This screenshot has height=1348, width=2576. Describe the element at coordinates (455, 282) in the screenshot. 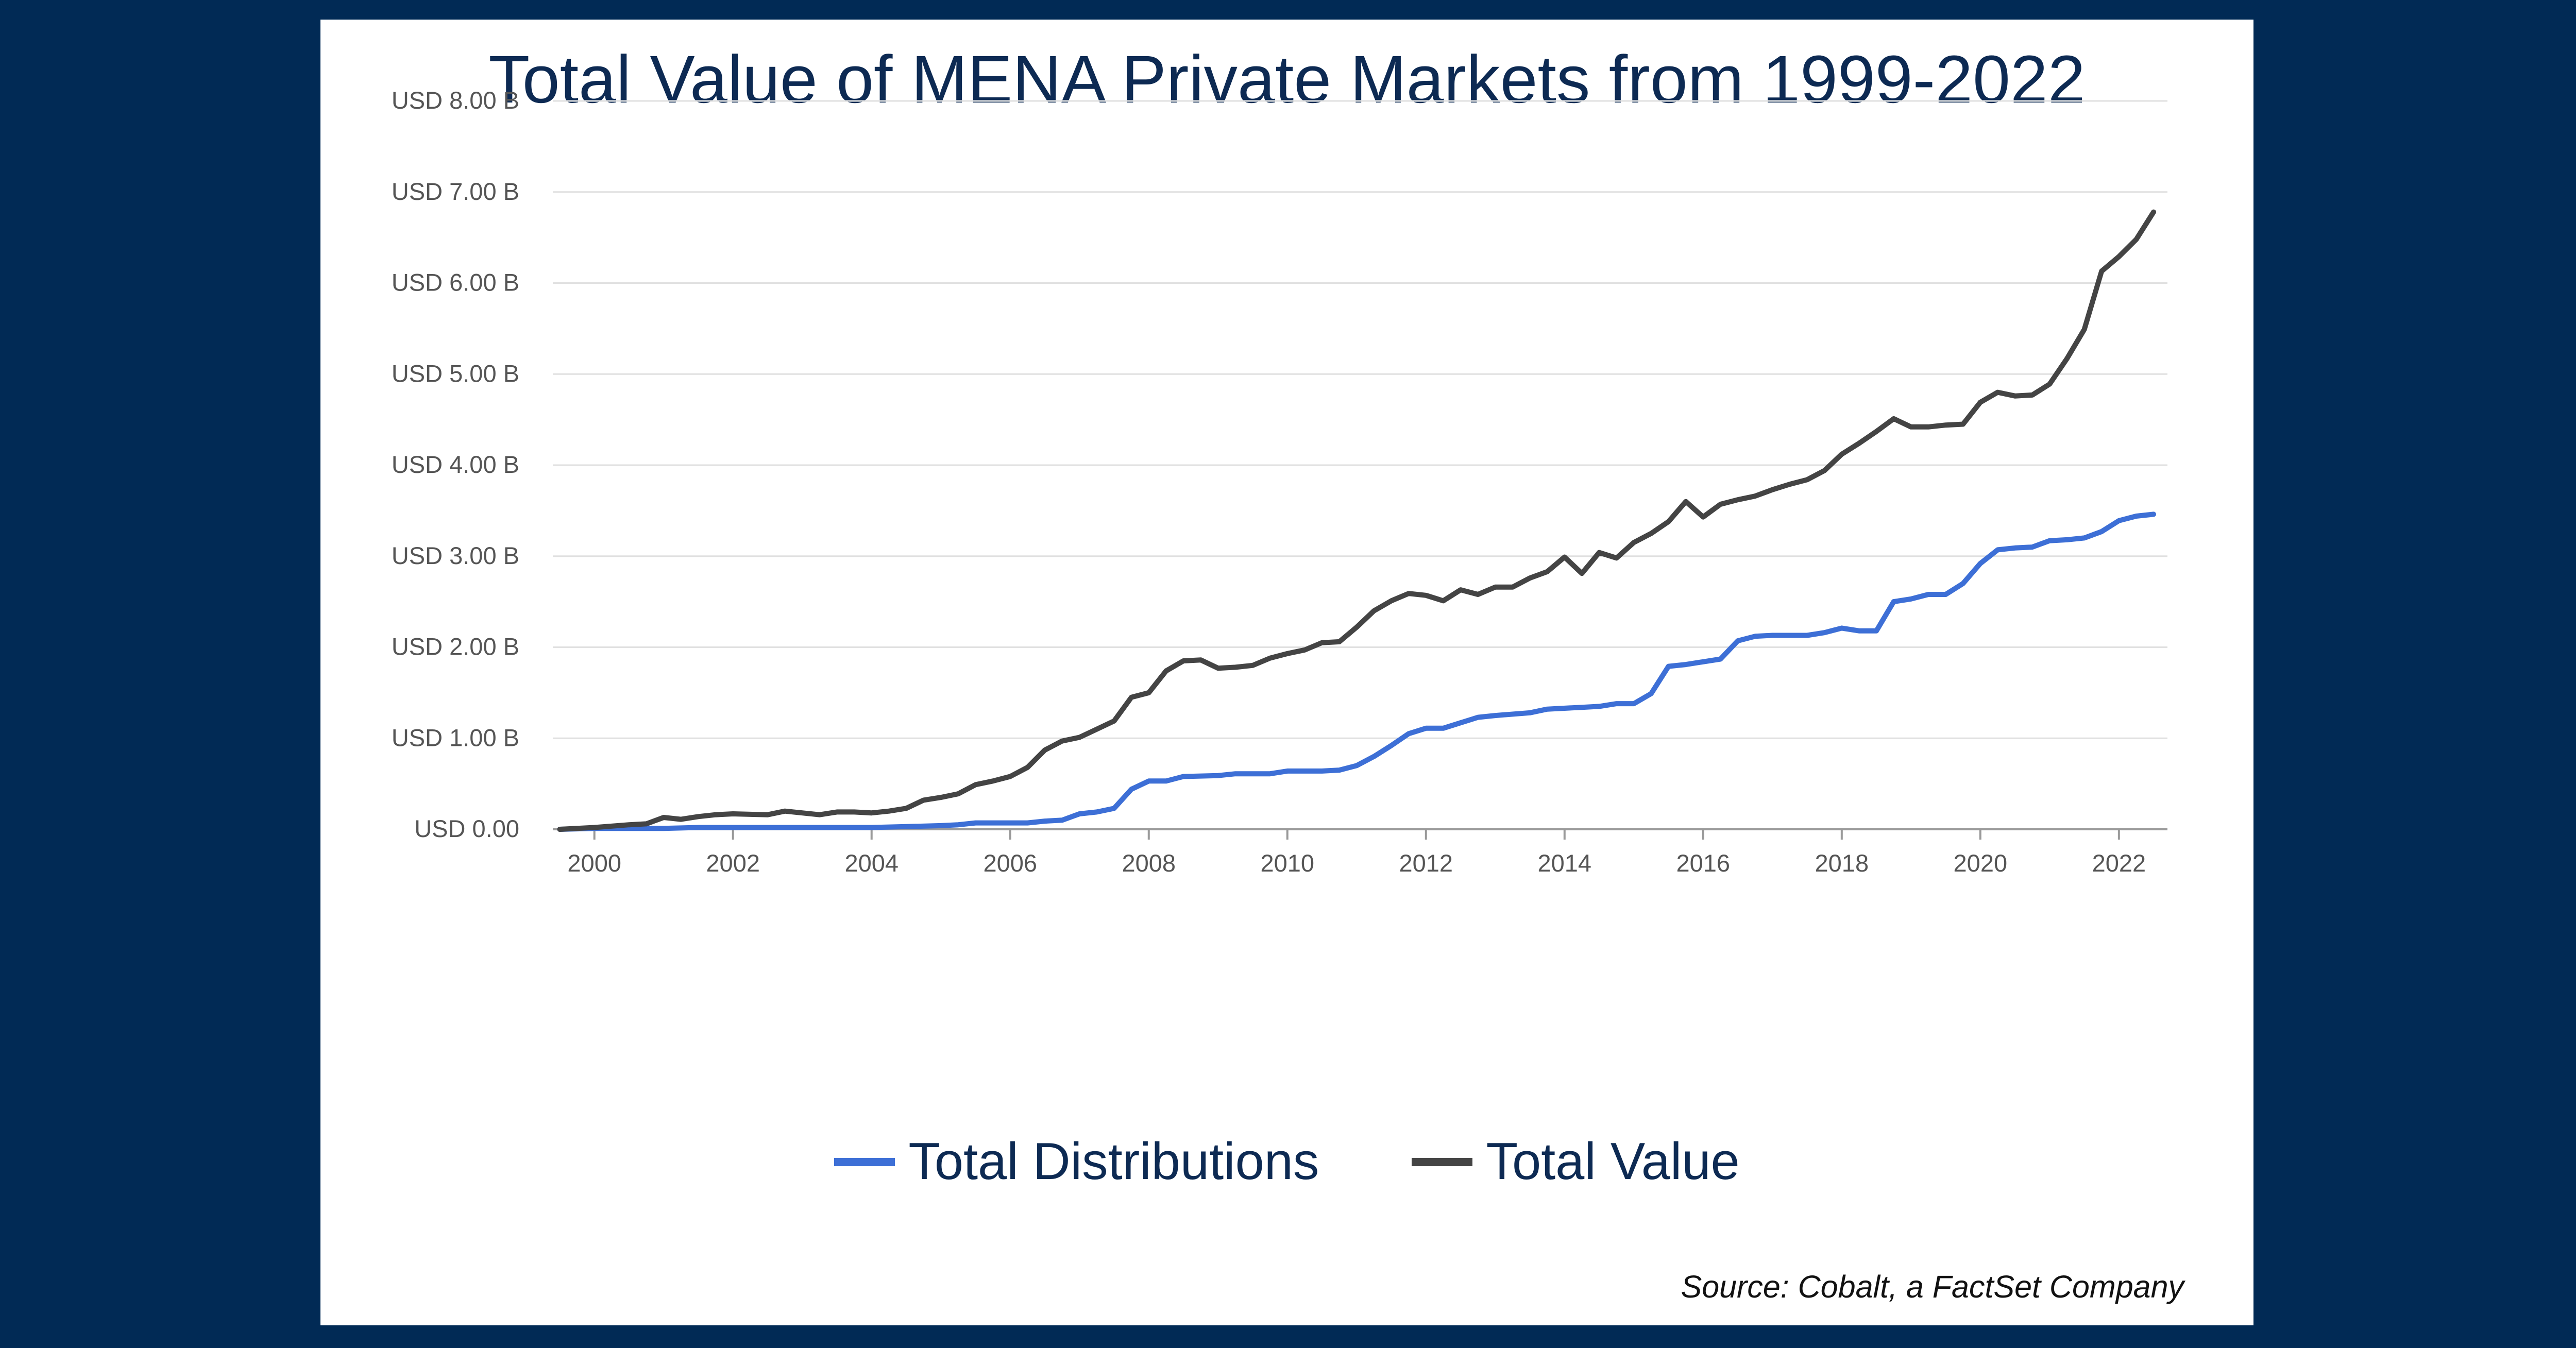

I see `y-tick-label: USD 6.00 B` at that location.